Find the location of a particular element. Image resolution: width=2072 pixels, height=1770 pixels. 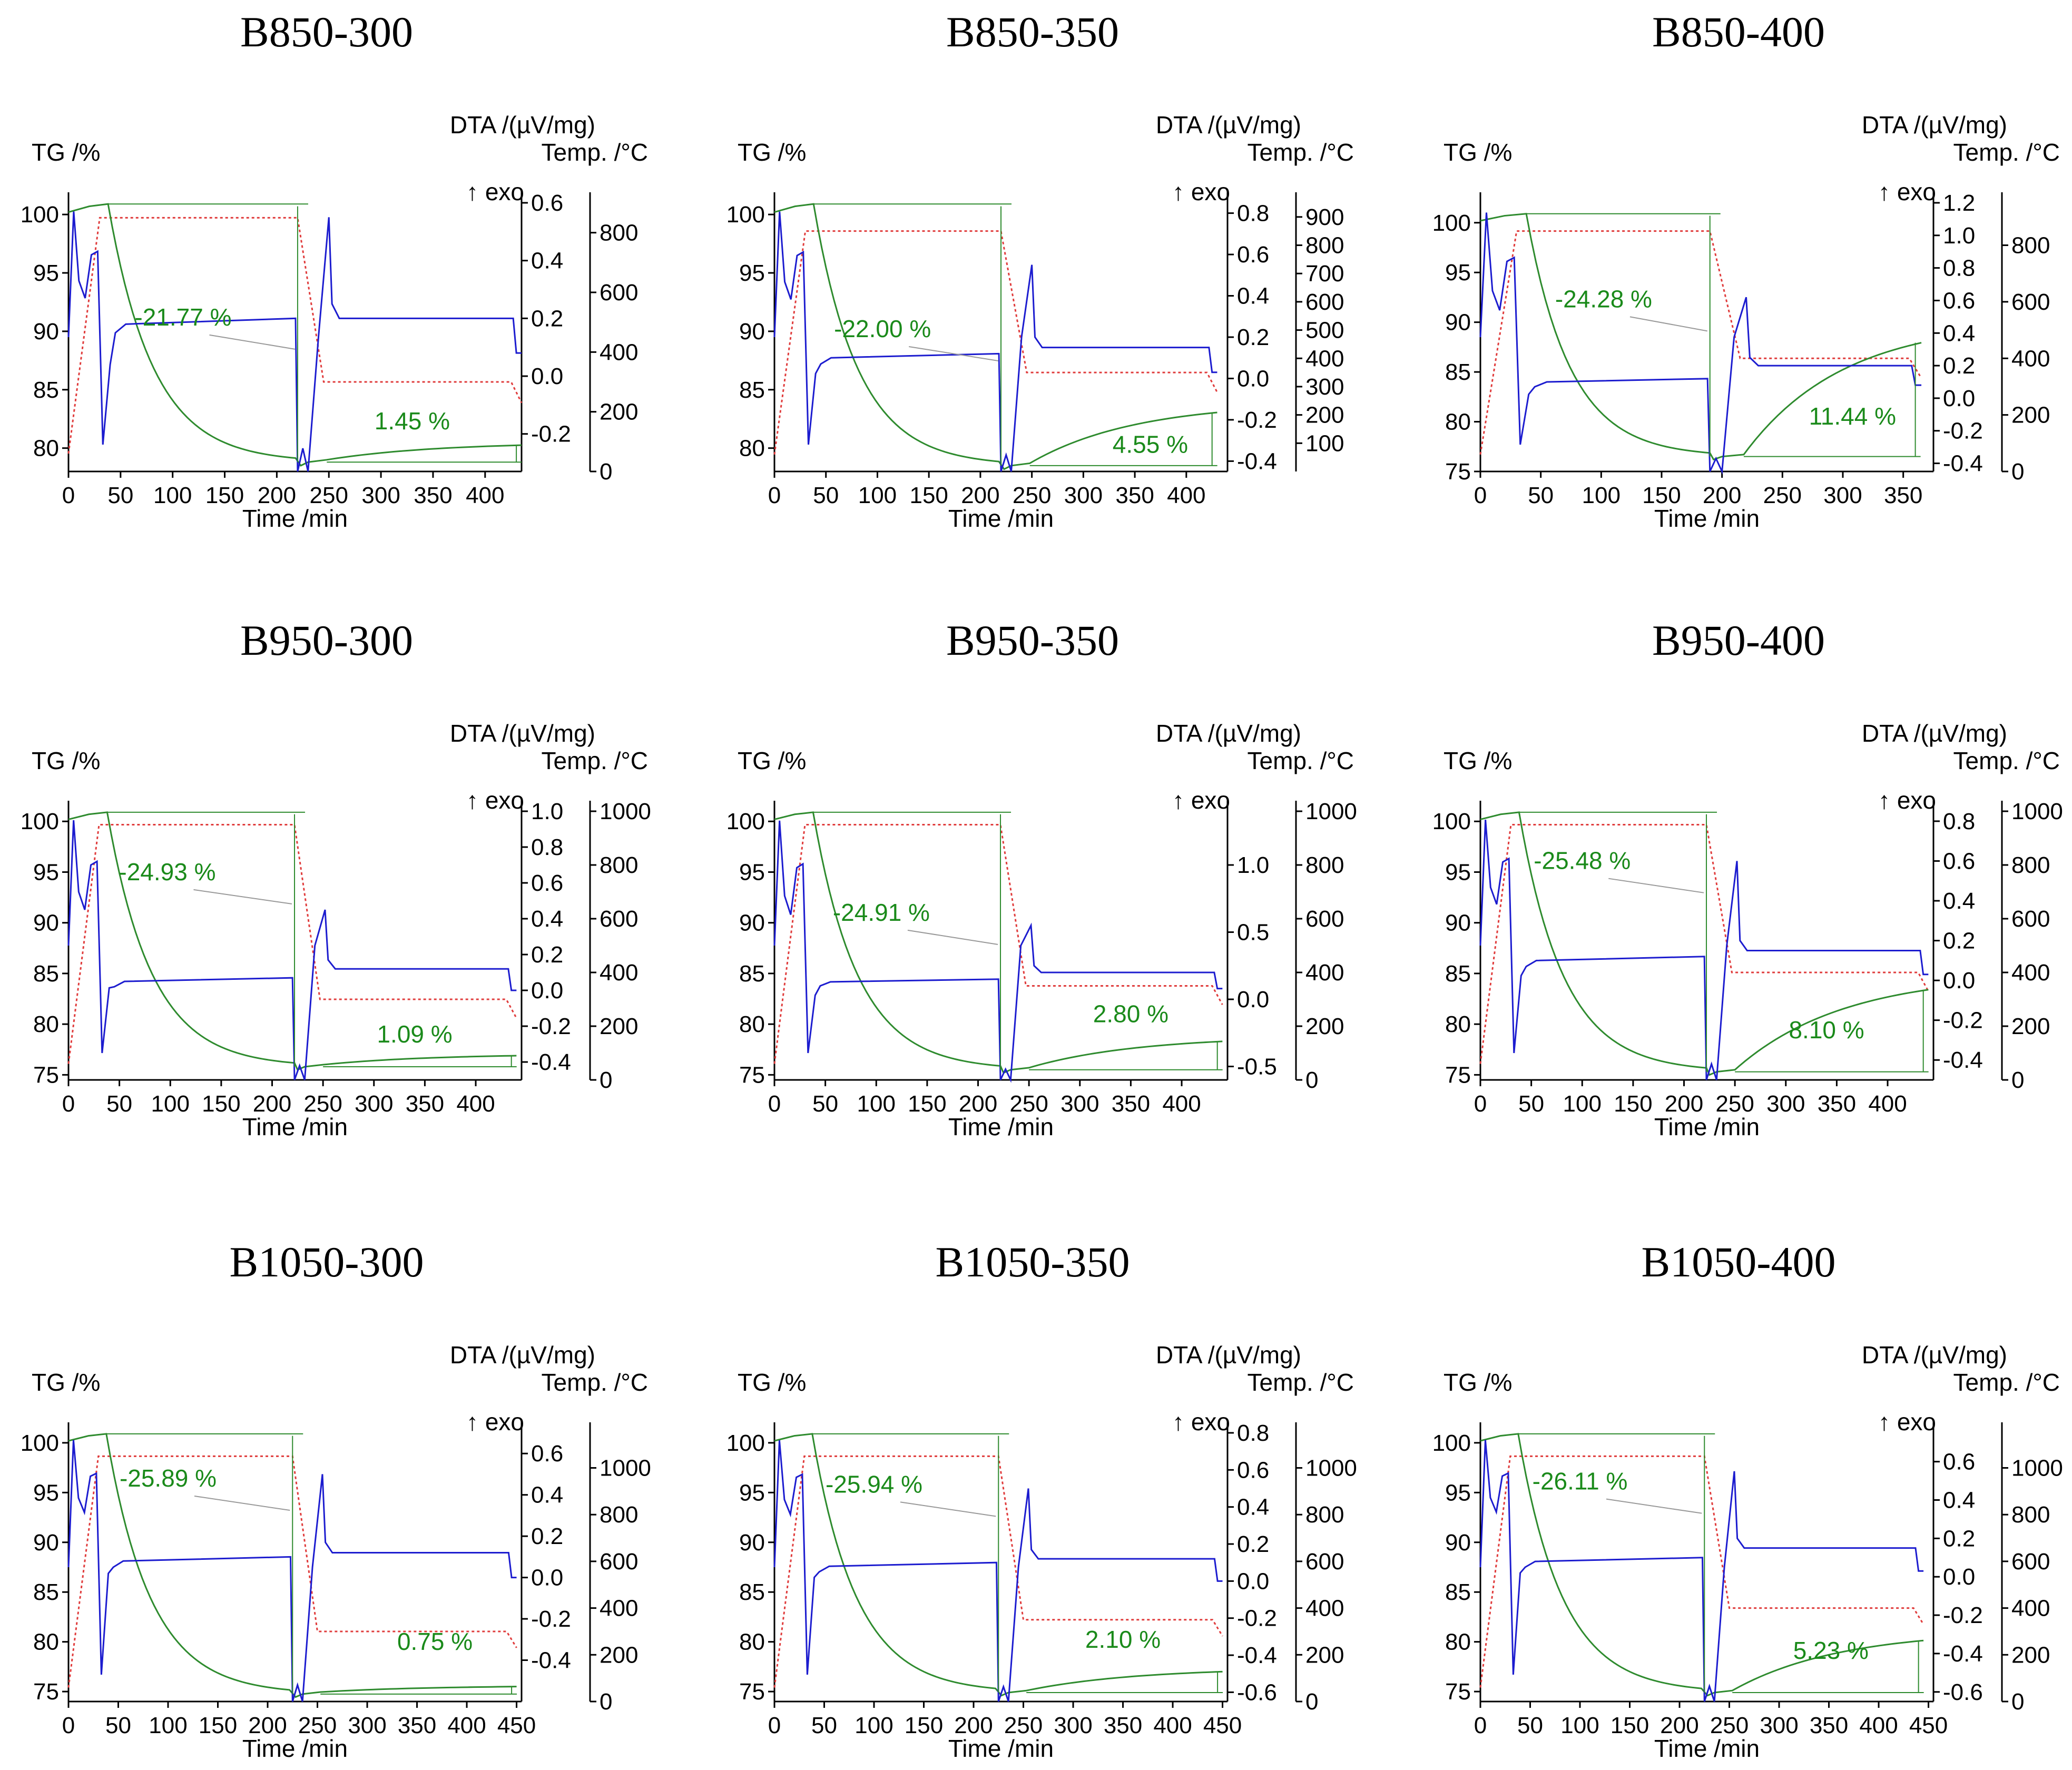

x-tick-label: 250 is located at coordinates (1023, 1725).